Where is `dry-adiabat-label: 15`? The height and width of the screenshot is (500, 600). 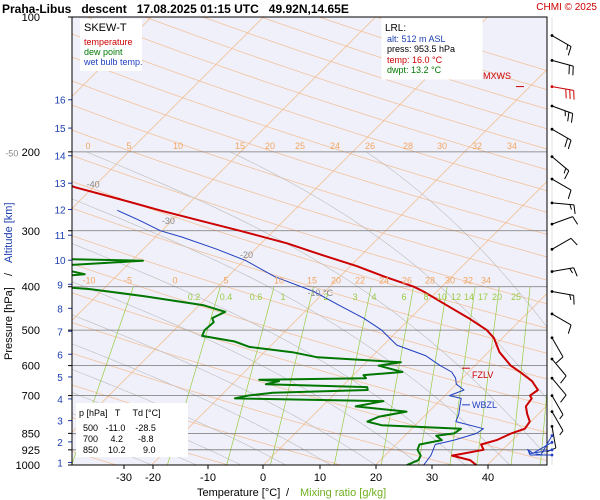 dry-adiabat-label: 15 is located at coordinates (312, 281).